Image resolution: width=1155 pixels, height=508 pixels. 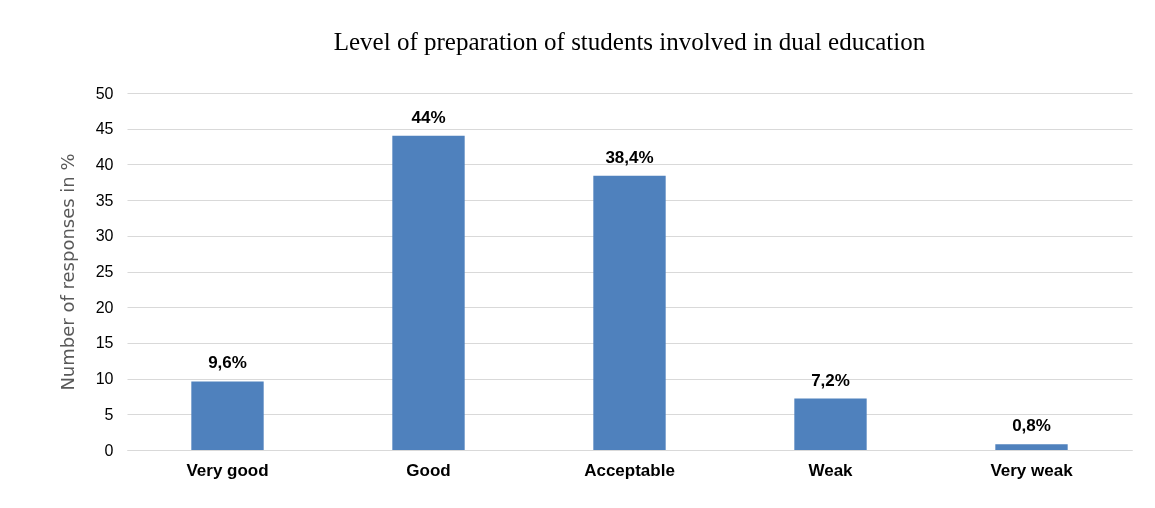 What do you see at coordinates (629, 470) in the screenshot?
I see `x-tick-label: Acceptable` at bounding box center [629, 470].